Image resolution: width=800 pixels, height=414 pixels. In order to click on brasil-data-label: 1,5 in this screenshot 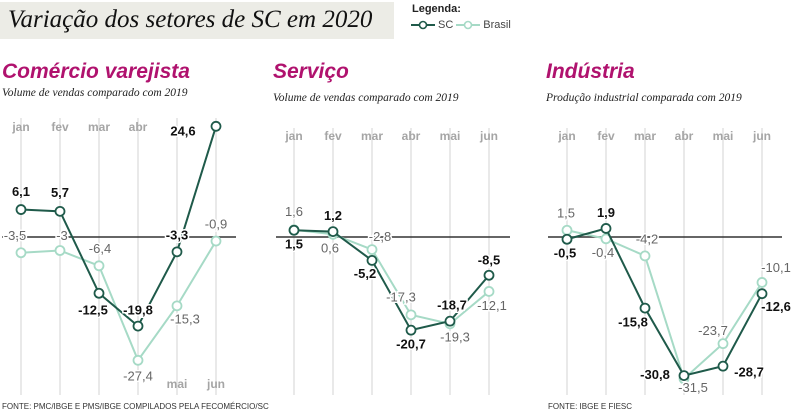, I will do `click(566, 213)`.